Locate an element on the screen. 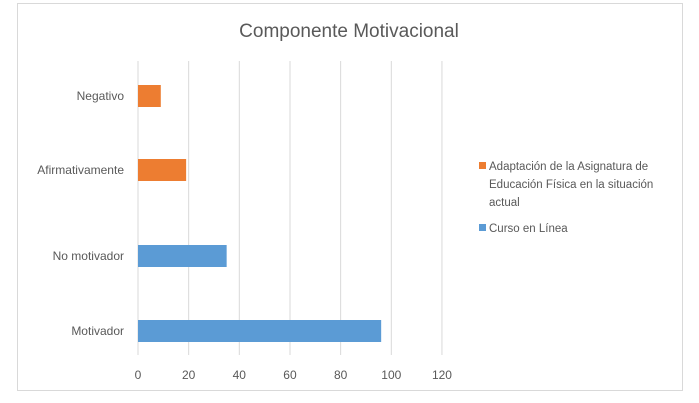 Image resolution: width=699 pixels, height=403 pixels. legend-label: Curso en Línea is located at coordinates (528, 229).